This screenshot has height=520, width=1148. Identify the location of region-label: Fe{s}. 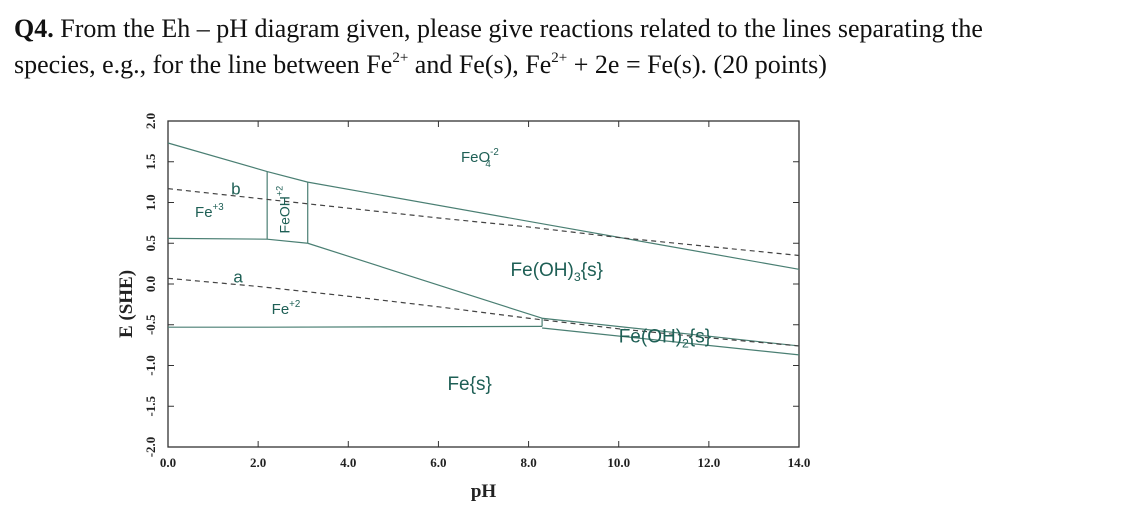
(469, 384).